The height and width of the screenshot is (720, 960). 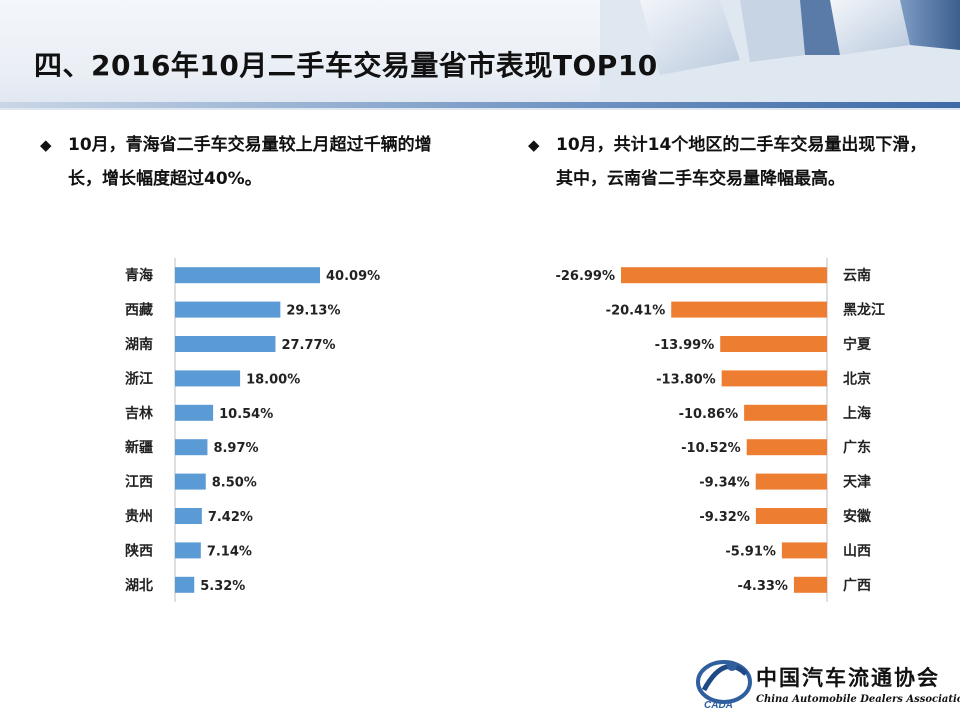 I want to click on value-label: -9.32%, so click(x=724, y=517).